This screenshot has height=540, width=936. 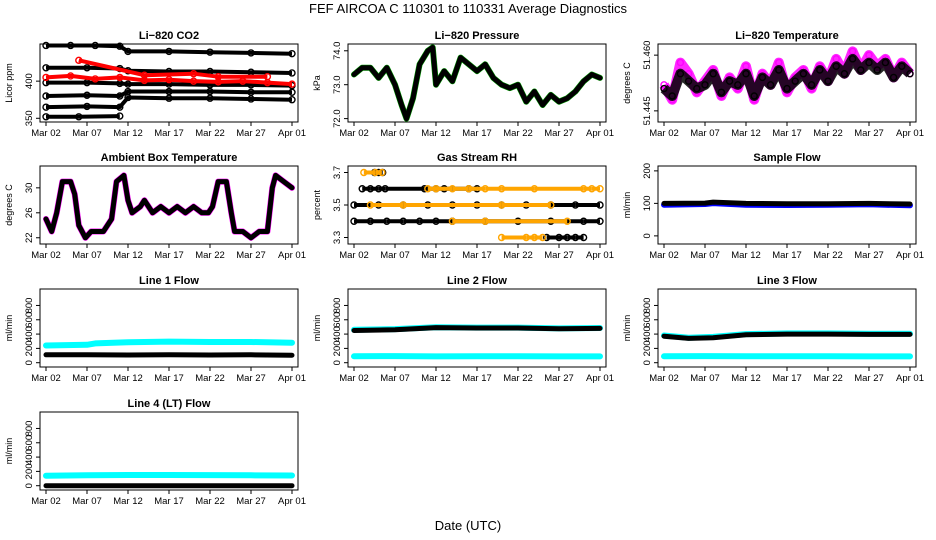 What do you see at coordinates (477, 36) in the screenshot?
I see `panel-title: Li−820 Pressure` at bounding box center [477, 36].